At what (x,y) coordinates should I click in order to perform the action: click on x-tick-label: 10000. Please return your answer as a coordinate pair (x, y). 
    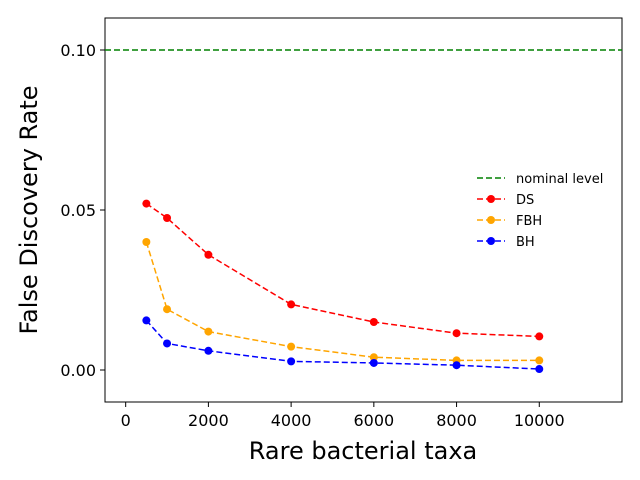
    Looking at the image, I should click on (539, 420).